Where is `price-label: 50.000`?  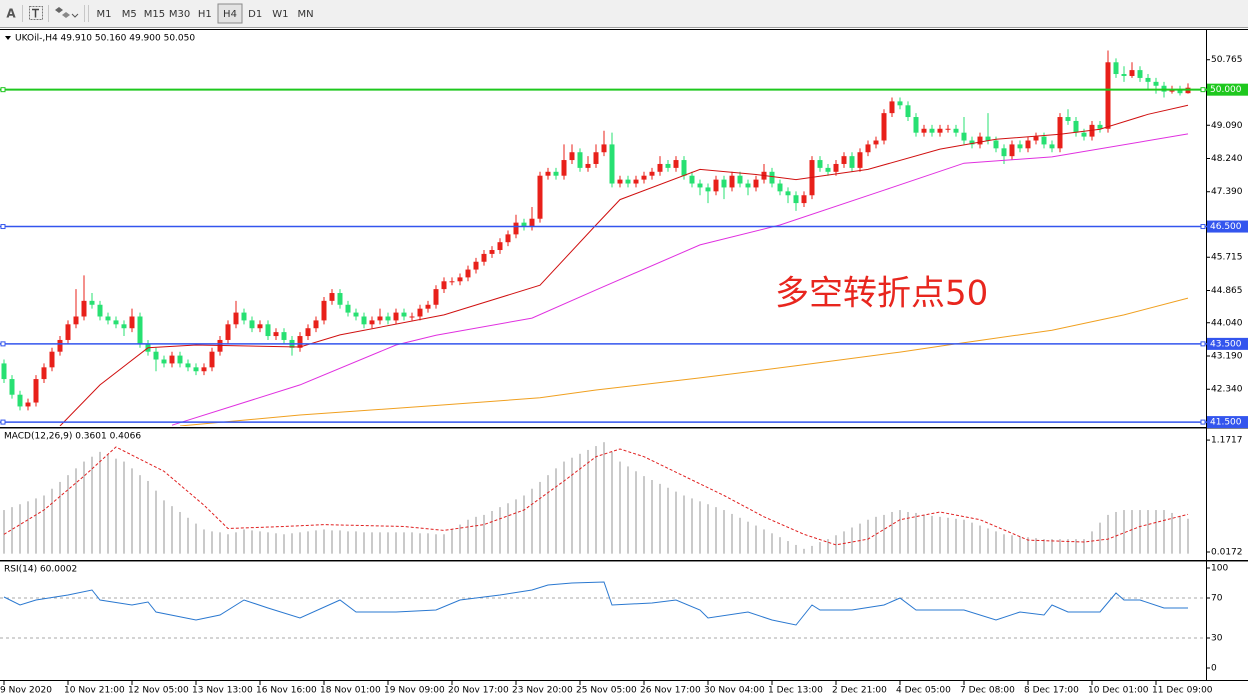
price-label: 50.000 is located at coordinates (1226, 90).